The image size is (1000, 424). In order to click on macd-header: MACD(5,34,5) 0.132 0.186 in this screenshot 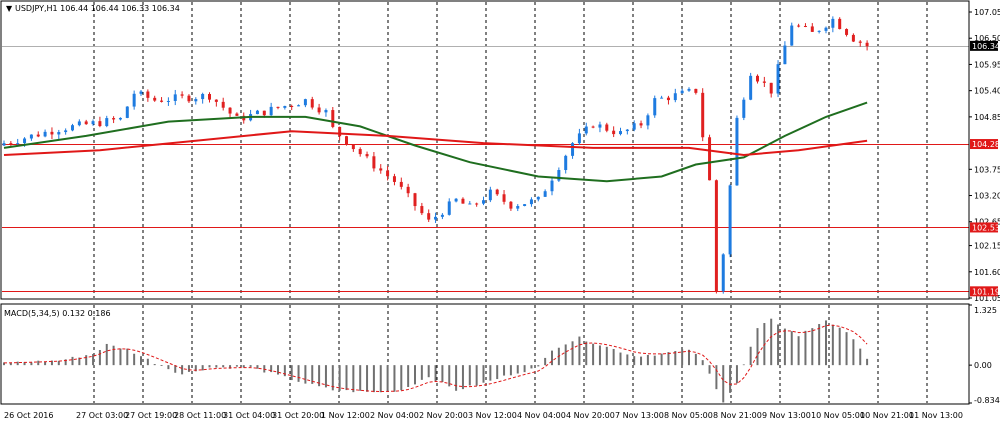, I will do `click(57, 313)`.